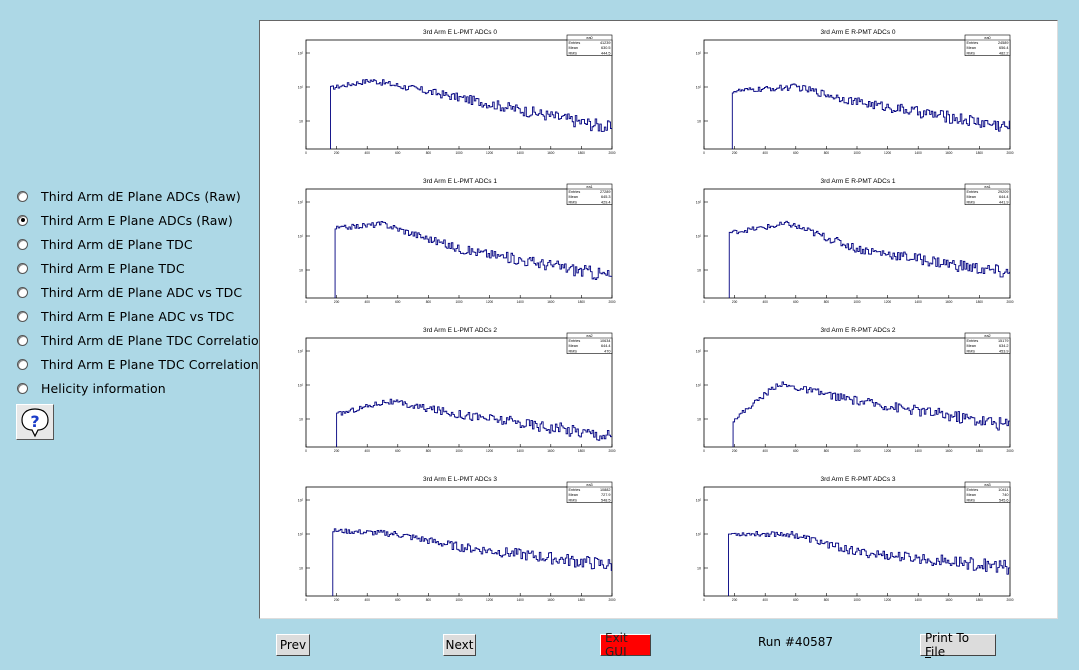  What do you see at coordinates (22, 220) in the screenshot?
I see `radio-button-selected` at bounding box center [22, 220].